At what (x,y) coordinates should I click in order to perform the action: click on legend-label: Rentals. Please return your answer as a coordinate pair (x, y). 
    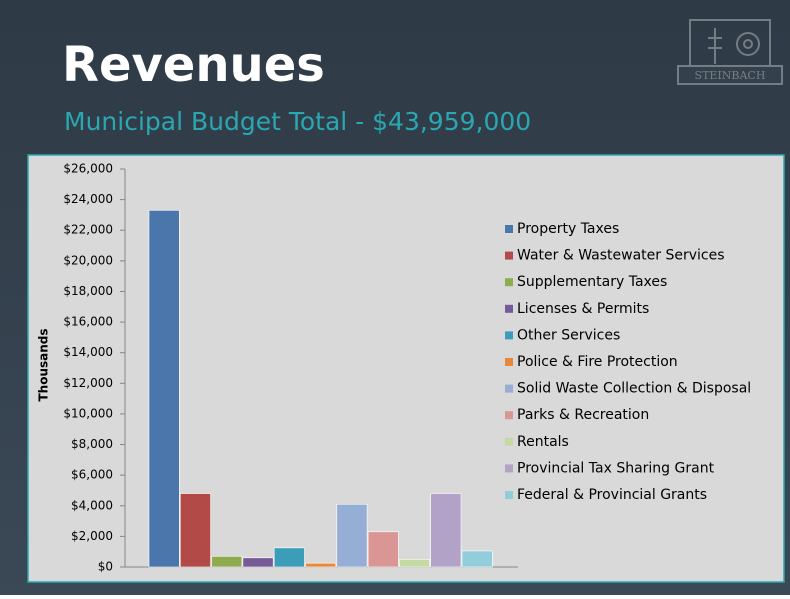
    Looking at the image, I should click on (543, 442).